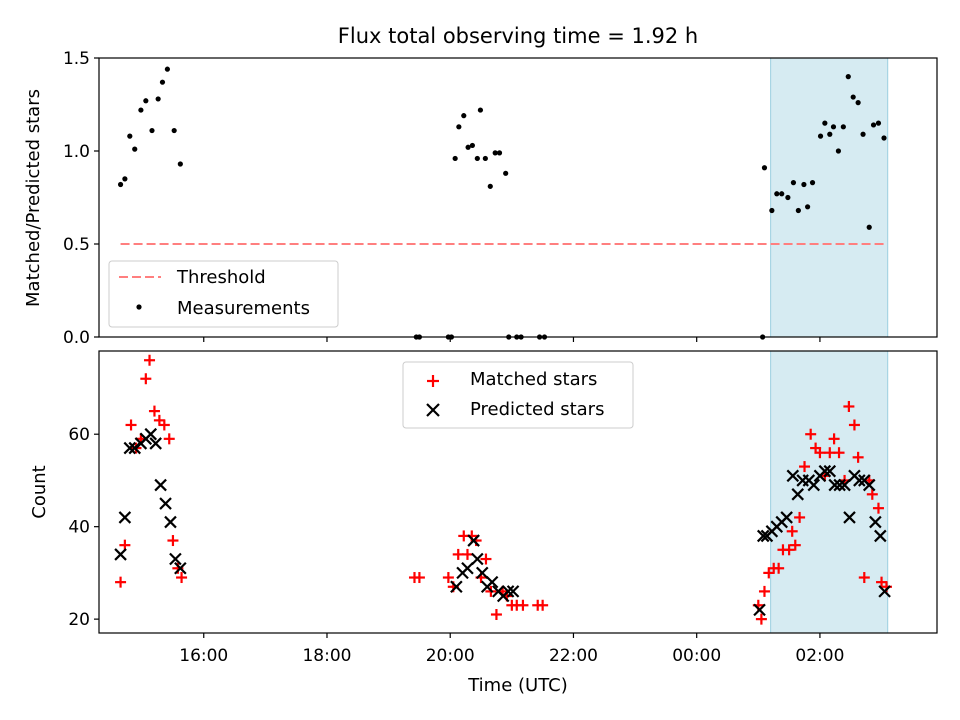 The height and width of the screenshot is (720, 960). I want to click on count-legend: Matched stars Predicted stars, so click(518, 395).